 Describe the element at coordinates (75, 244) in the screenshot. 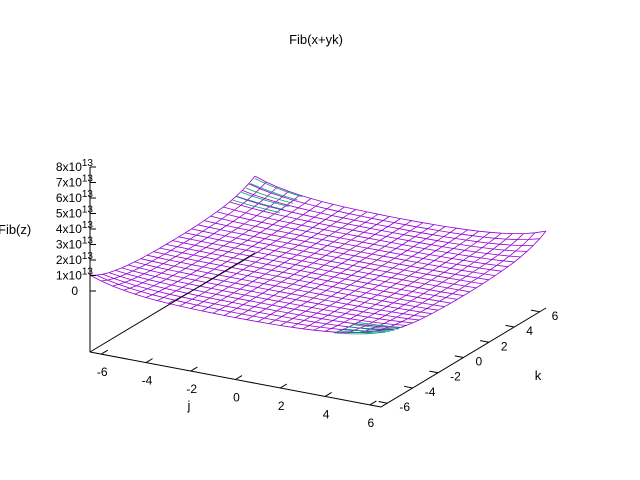

I see `z-tick-label: 3x10¹³` at that location.